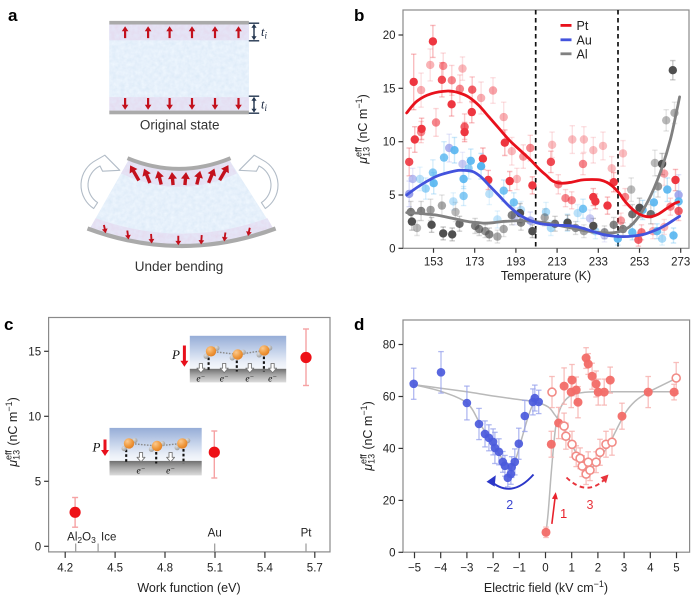  What do you see at coordinates (81, 539) in the screenshot?
I see `svg-text: Al2O3` at bounding box center [81, 539].